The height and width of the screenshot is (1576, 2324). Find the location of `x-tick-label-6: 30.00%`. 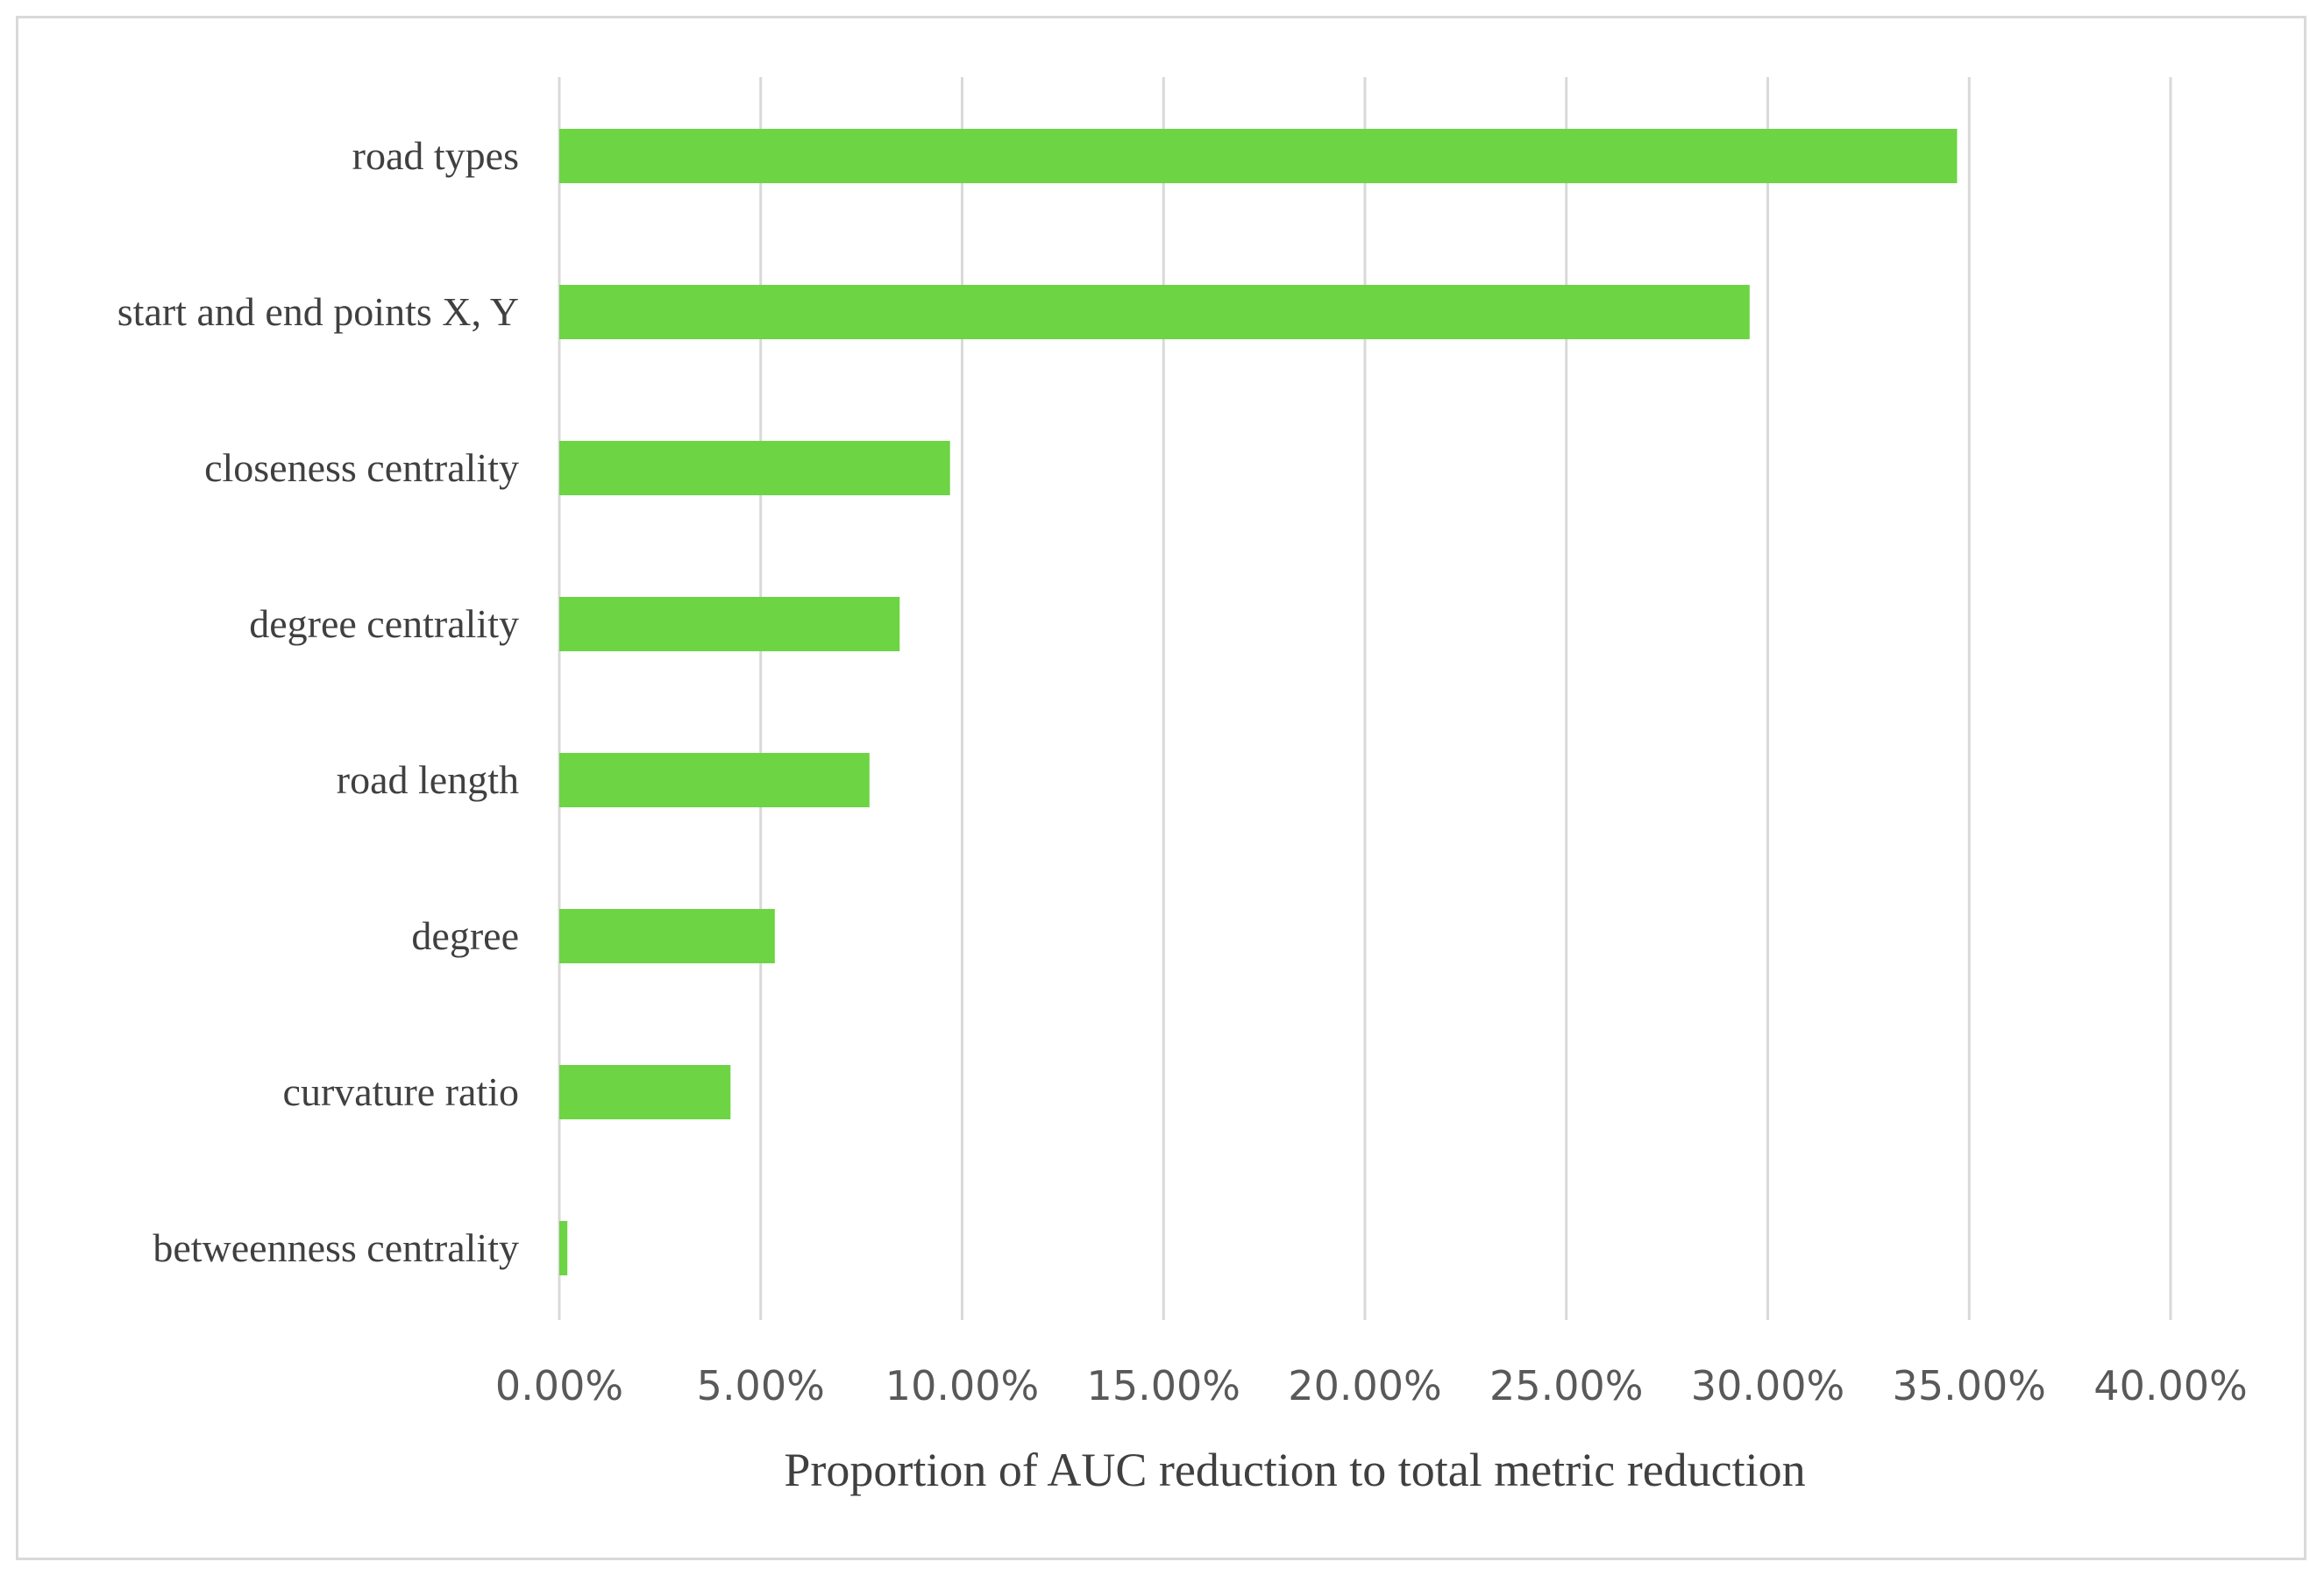

x-tick-label-6: 30.00% is located at coordinates (1767, 1385).